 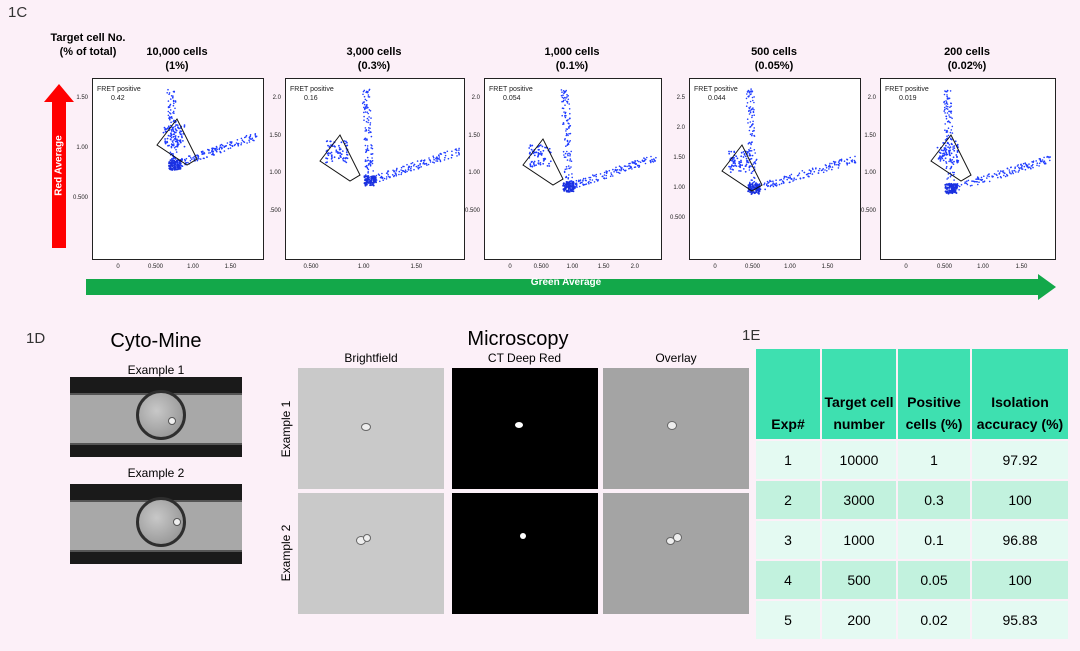 What do you see at coordinates (36, 338) in the screenshot?
I see `panel-label-1d: 1D` at bounding box center [36, 338].